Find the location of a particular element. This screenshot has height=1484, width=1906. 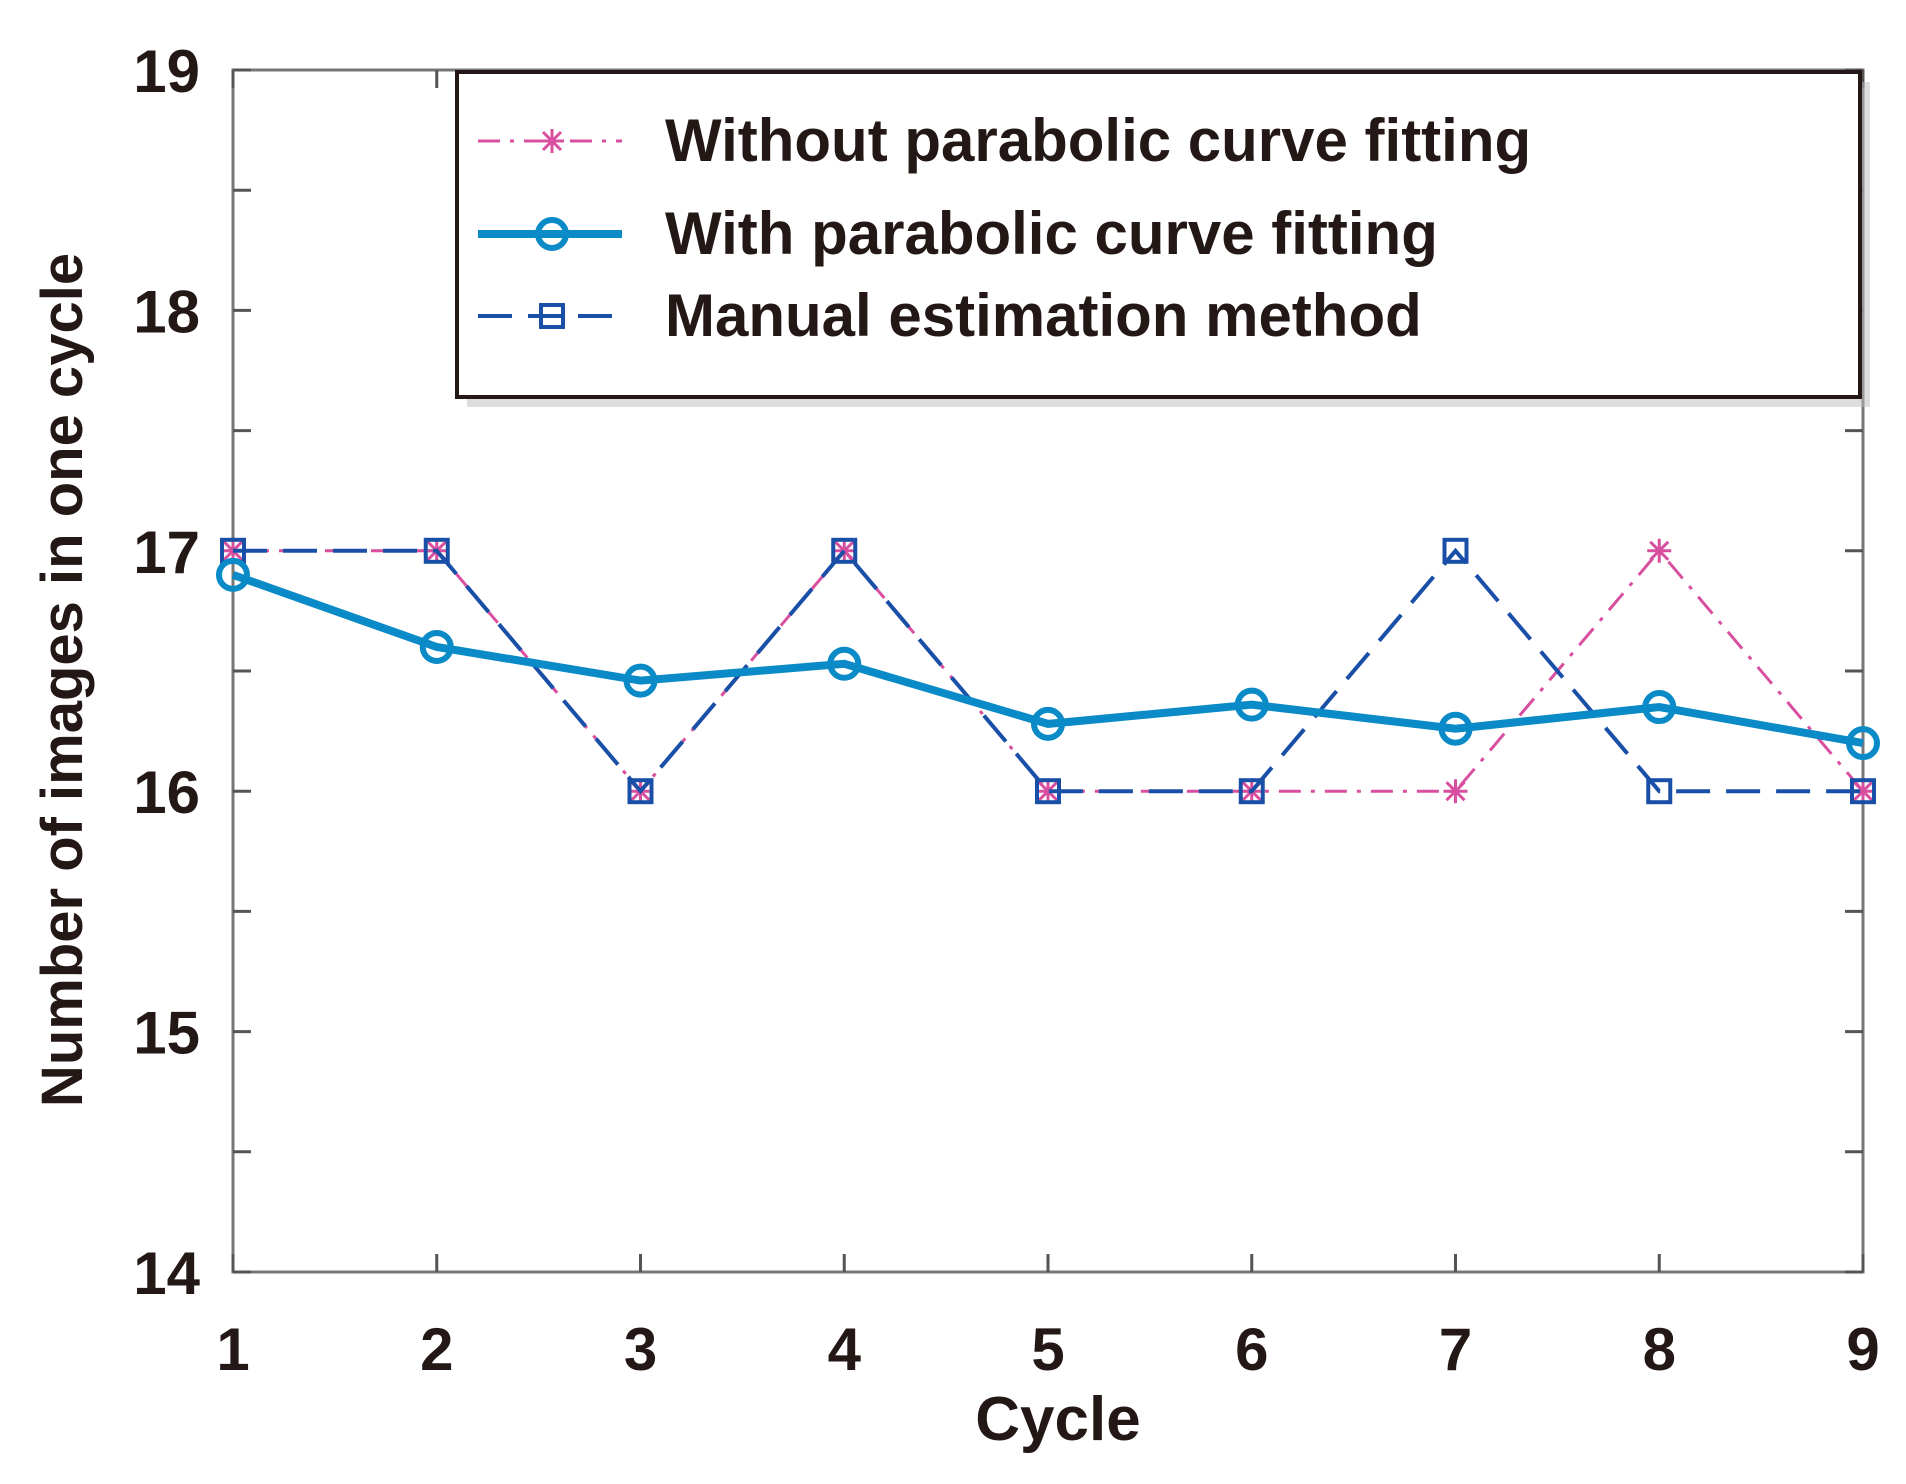

x-tick-label: 8 is located at coordinates (1659, 1349).